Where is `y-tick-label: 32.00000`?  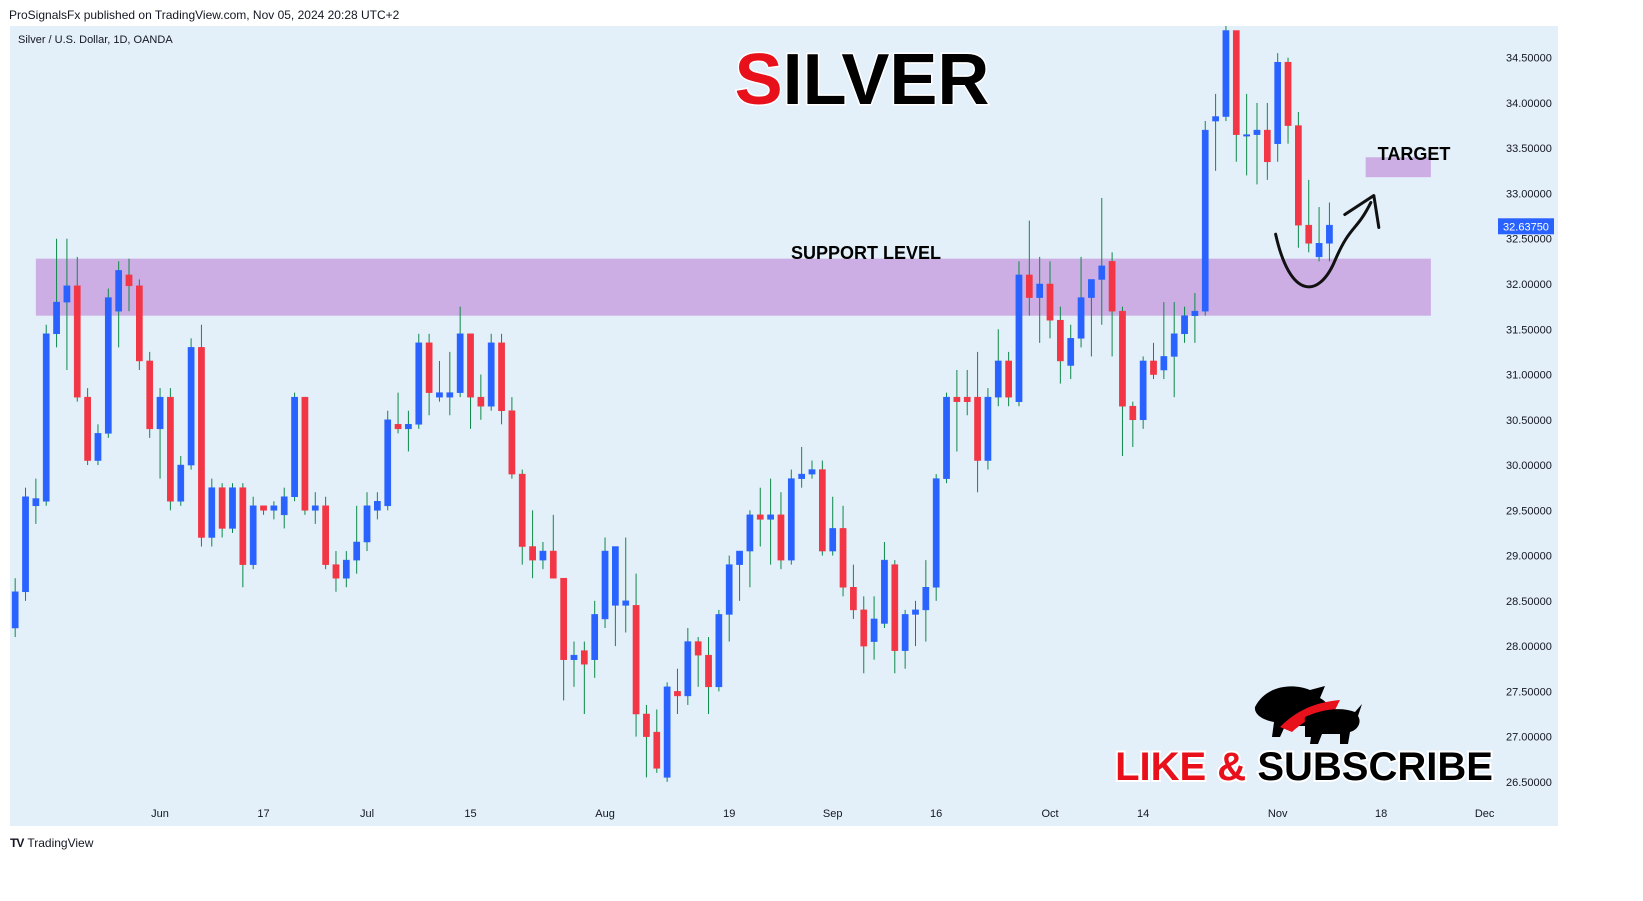
y-tick-label: 32.00000 is located at coordinates (1529, 285).